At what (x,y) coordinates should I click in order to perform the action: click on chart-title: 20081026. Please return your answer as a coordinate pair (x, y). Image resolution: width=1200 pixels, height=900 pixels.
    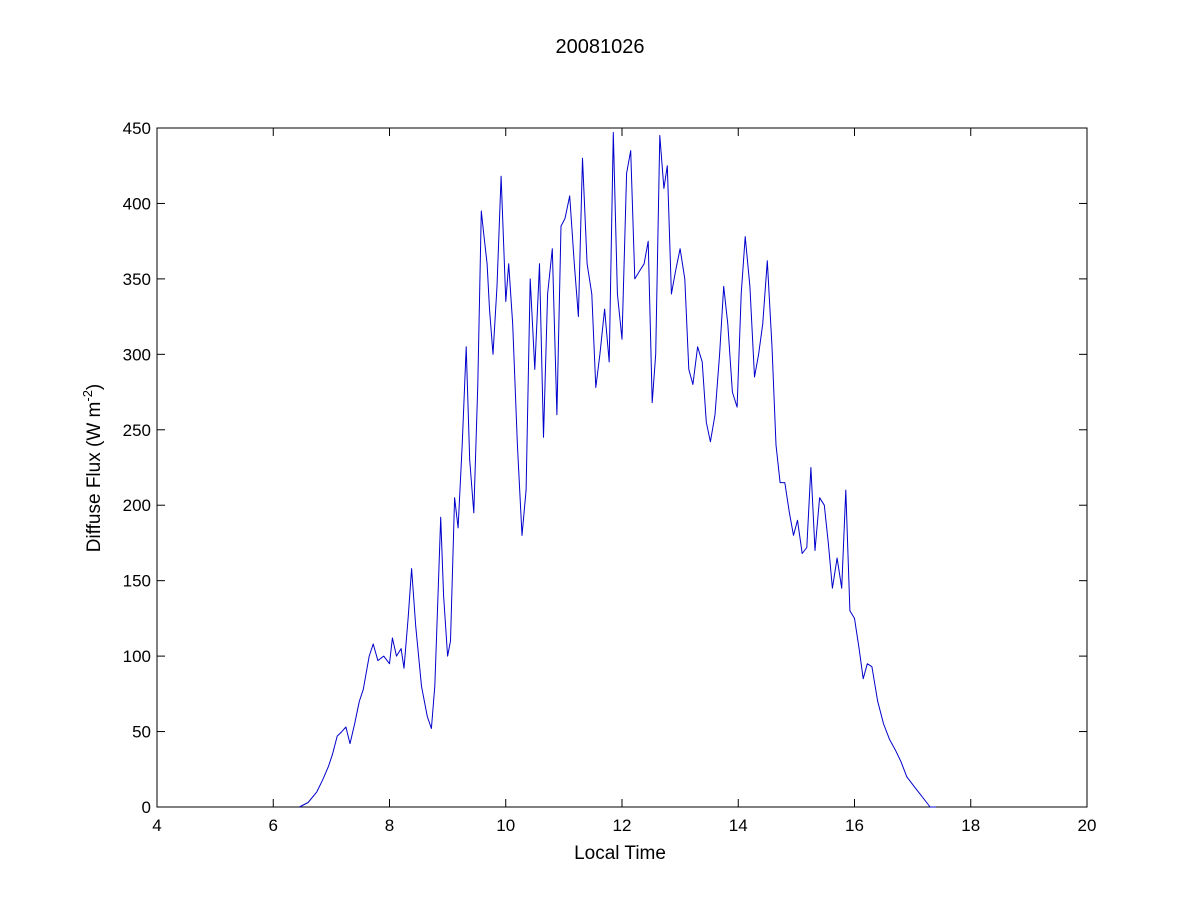
    Looking at the image, I should click on (600, 47).